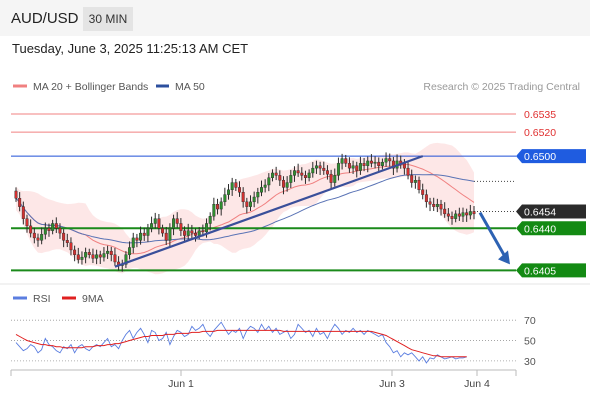 The width and height of the screenshot is (590, 400). Describe the element at coordinates (530, 321) in the screenshot. I see `rsi-tick-70: 70` at that location.